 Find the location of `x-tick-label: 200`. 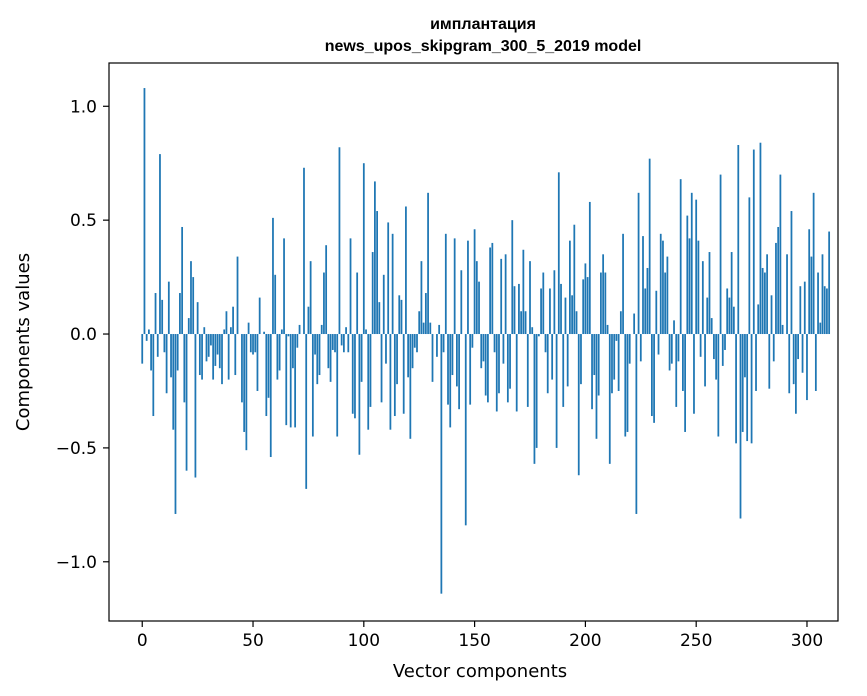

x-tick-label: 200 is located at coordinates (585, 641).